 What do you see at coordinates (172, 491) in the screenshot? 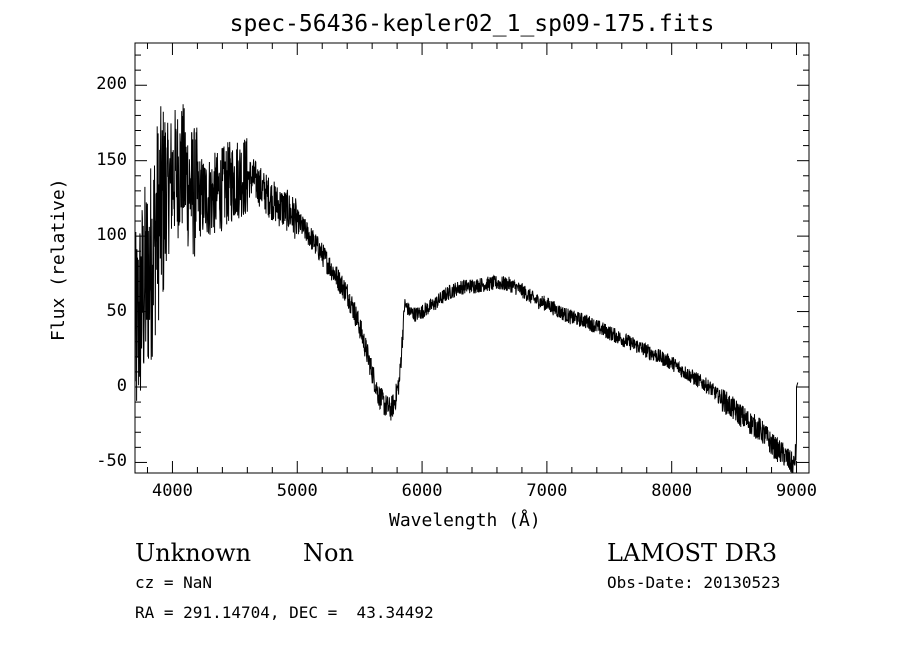
I see `x-tick-label: 4000` at bounding box center [172, 491].